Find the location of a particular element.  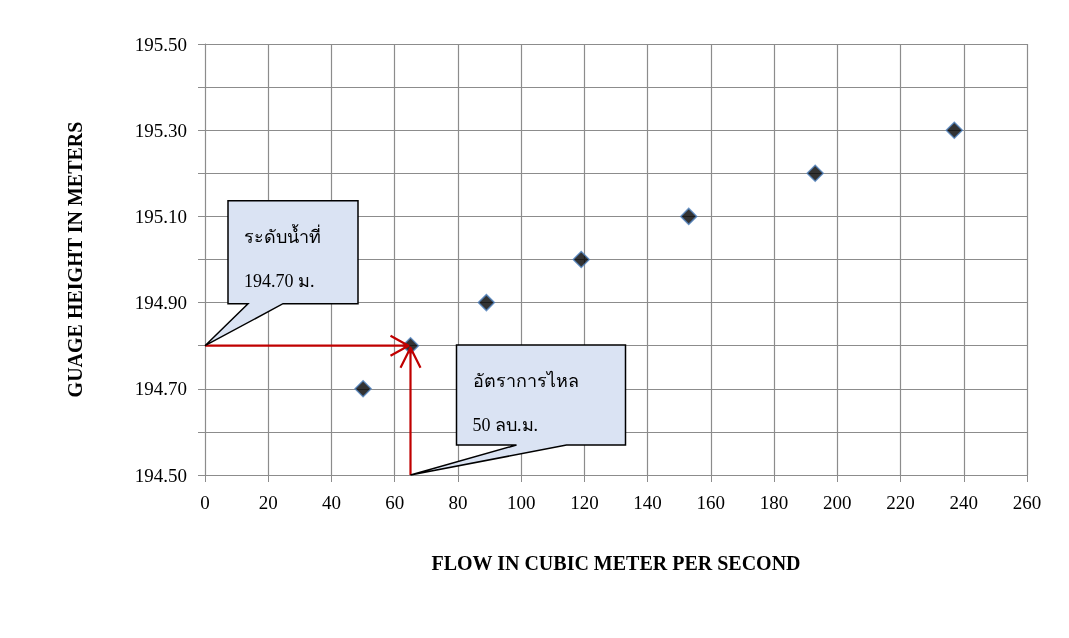

x-tick-label: 80 is located at coordinates (458, 502).